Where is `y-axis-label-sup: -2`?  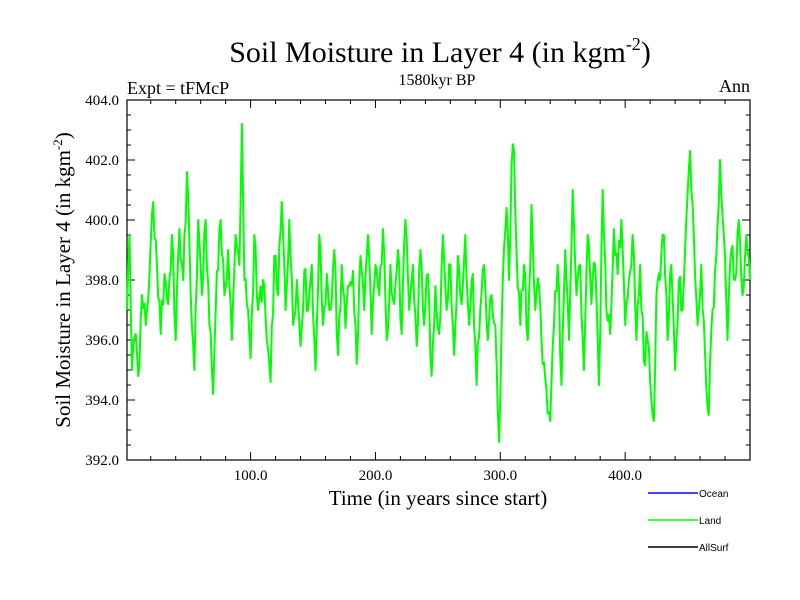
y-axis-label-sup: -2 is located at coordinates (57, 144).